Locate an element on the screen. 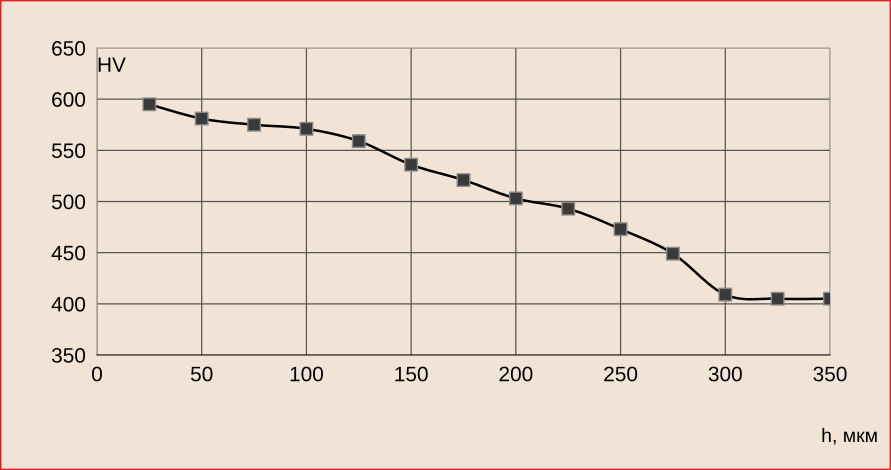 The image size is (891, 470). y-tick-label: 500 is located at coordinates (69, 202).